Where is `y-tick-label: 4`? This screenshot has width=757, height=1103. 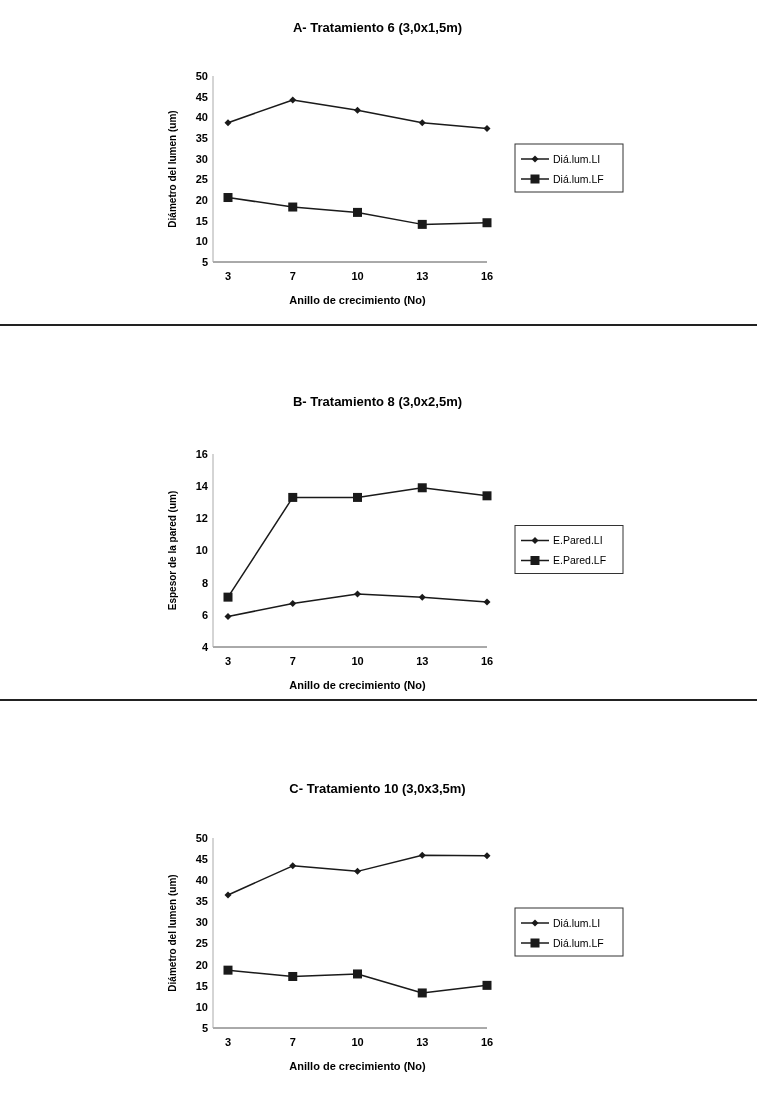
y-tick-label: 4 is located at coordinates (205, 646).